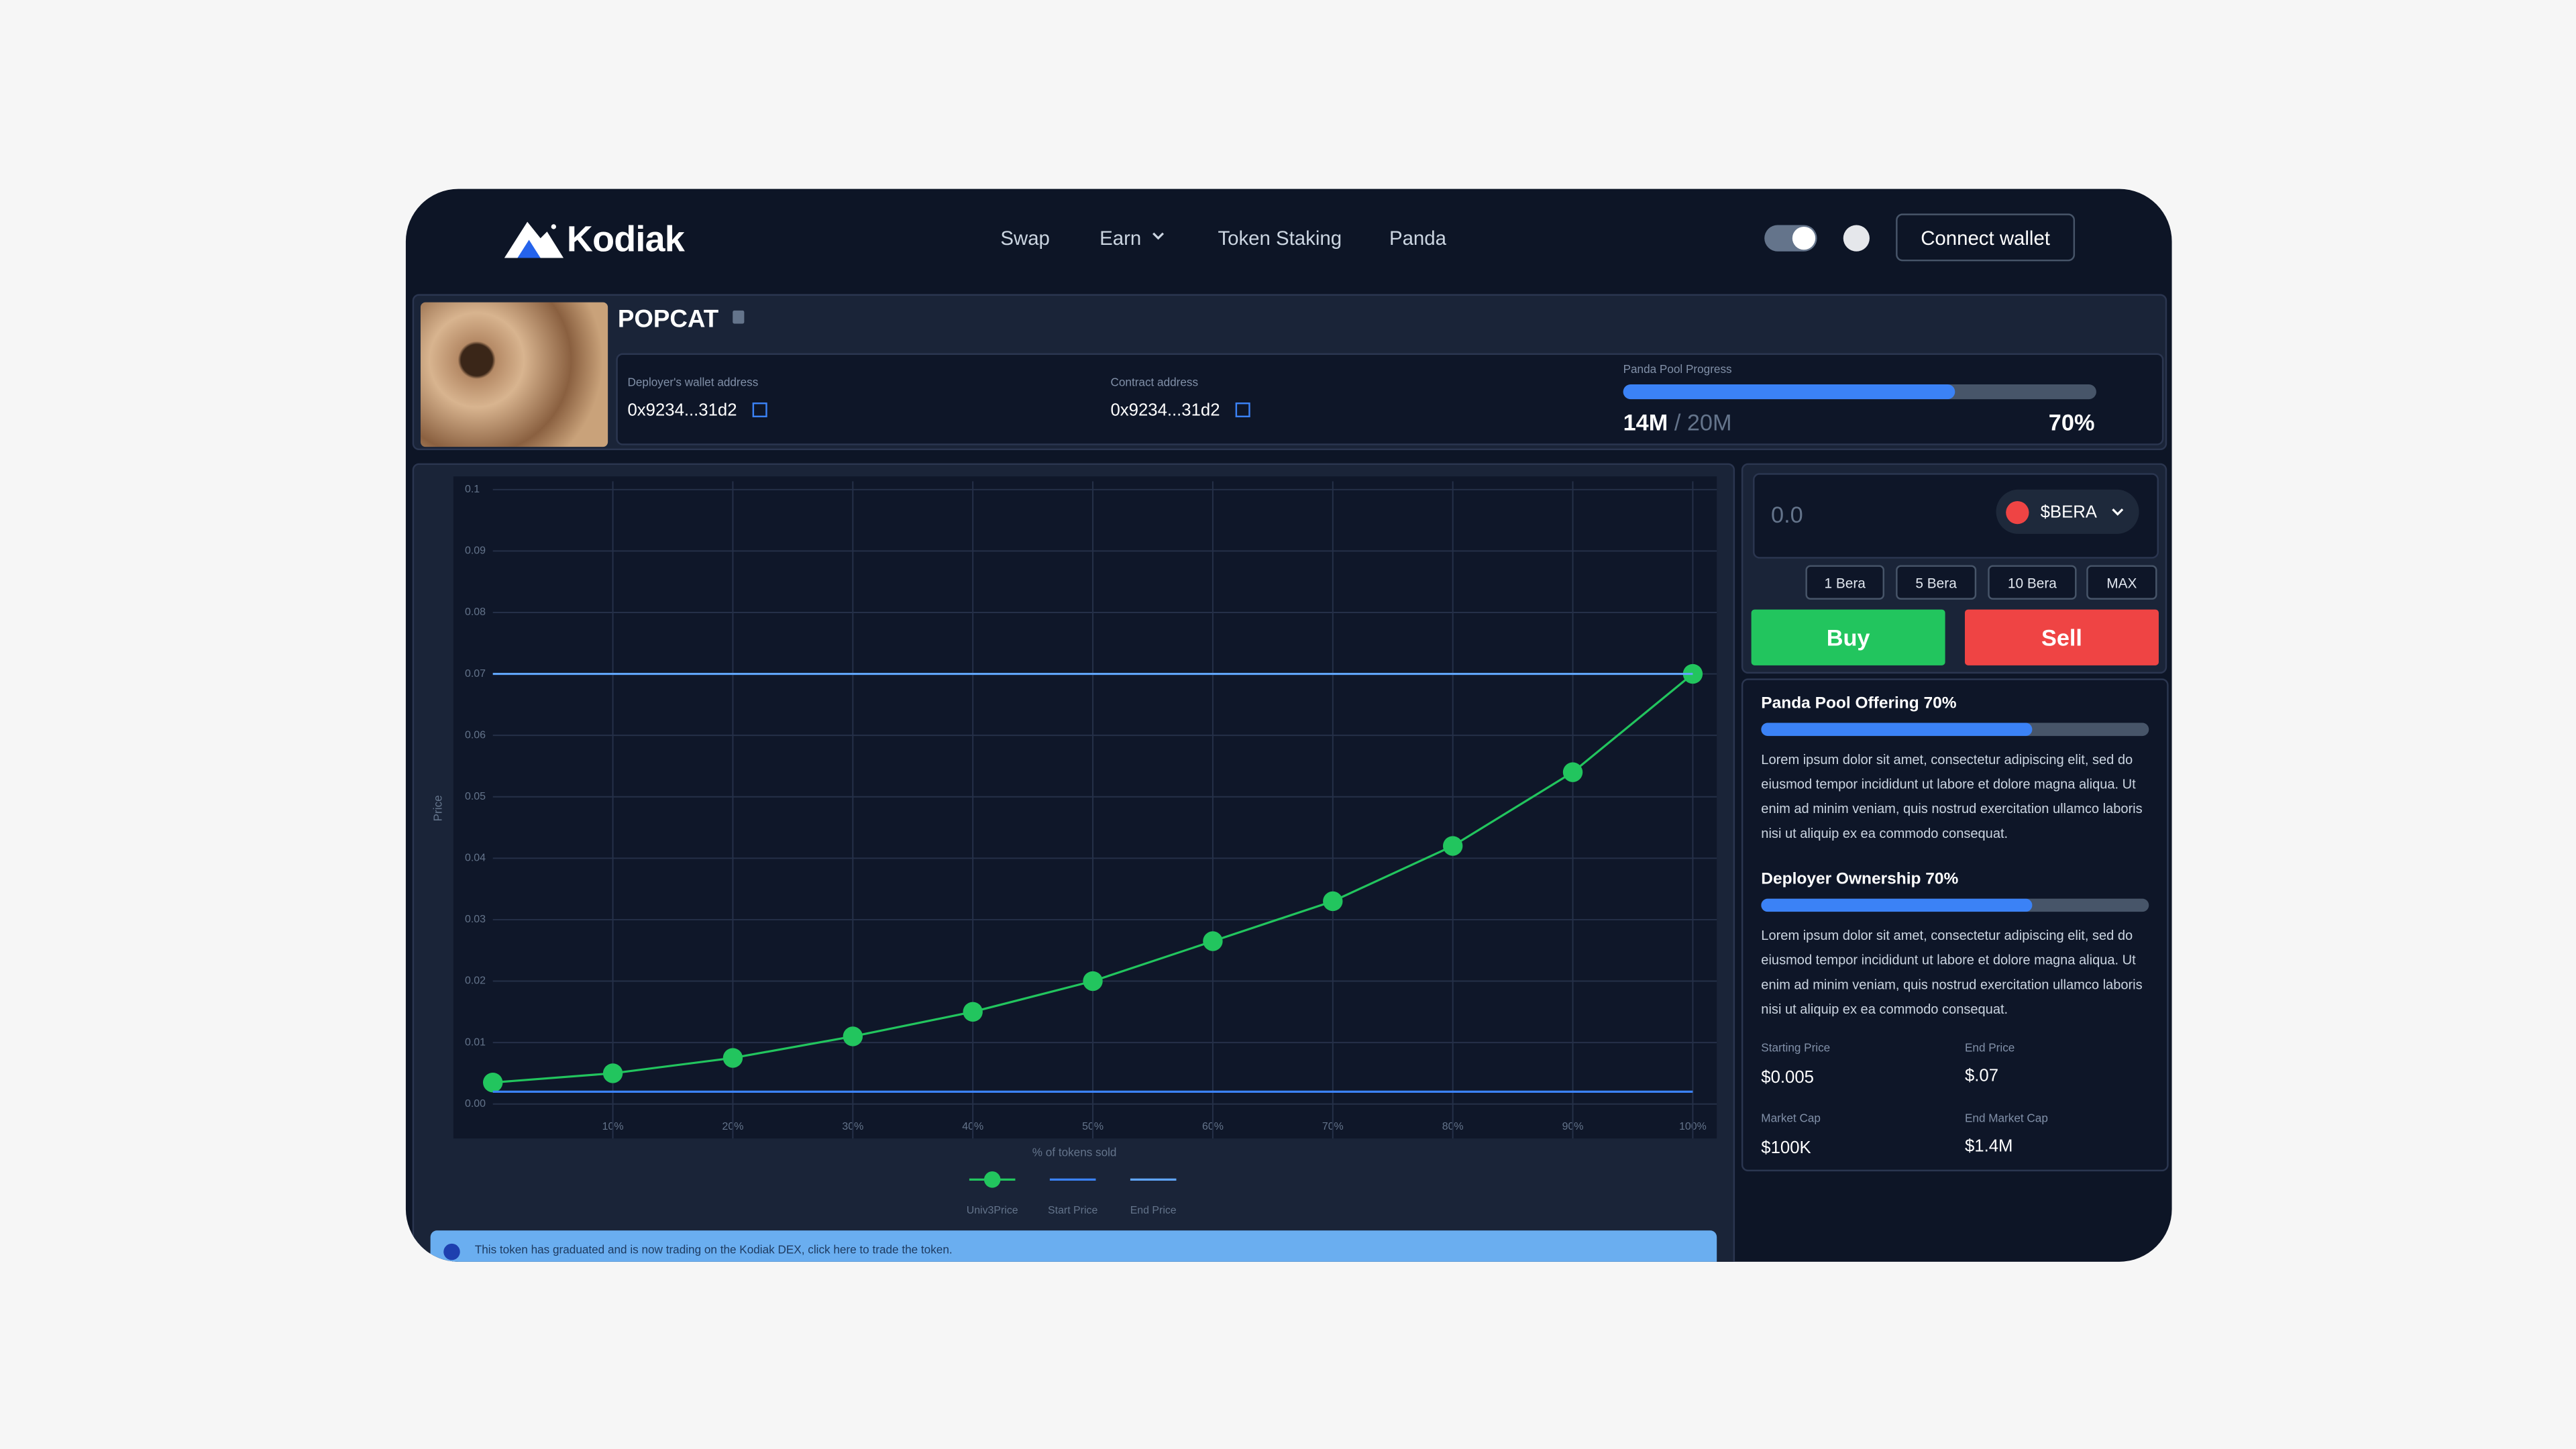 This screenshot has width=2576, height=1449. What do you see at coordinates (1165, 410) in the screenshot?
I see `contract-address: 0x9234...31d2` at bounding box center [1165, 410].